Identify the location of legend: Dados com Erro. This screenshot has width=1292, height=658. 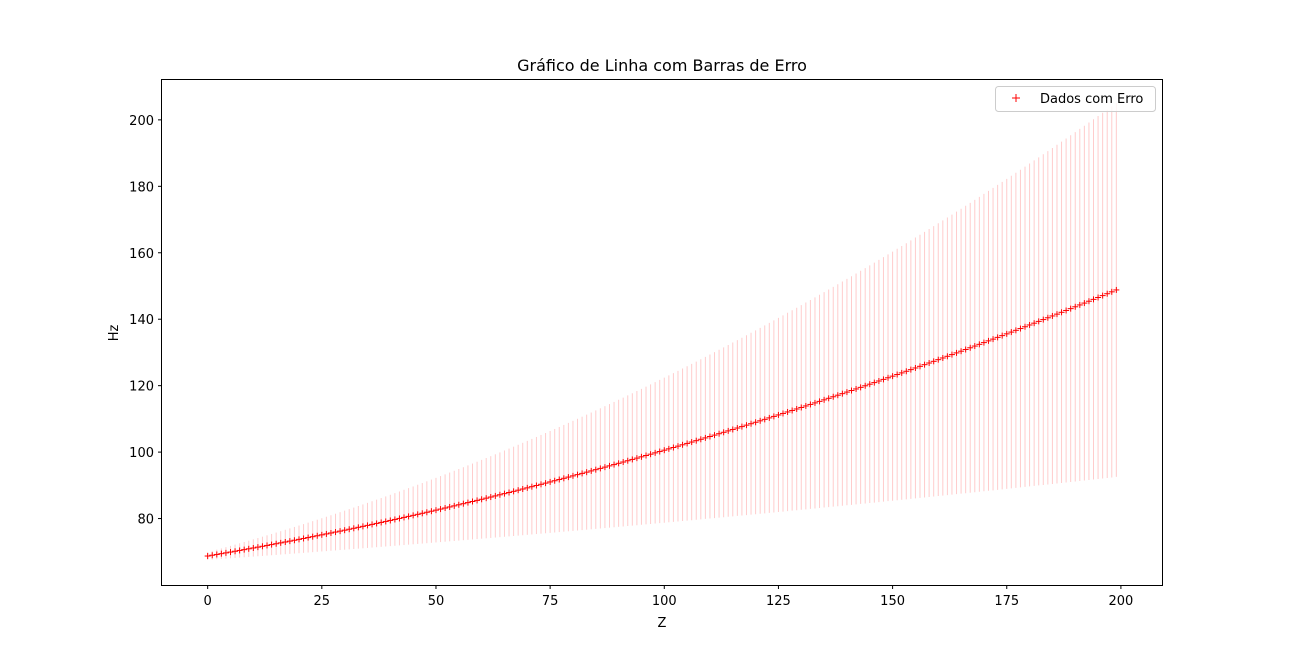
(1075, 99).